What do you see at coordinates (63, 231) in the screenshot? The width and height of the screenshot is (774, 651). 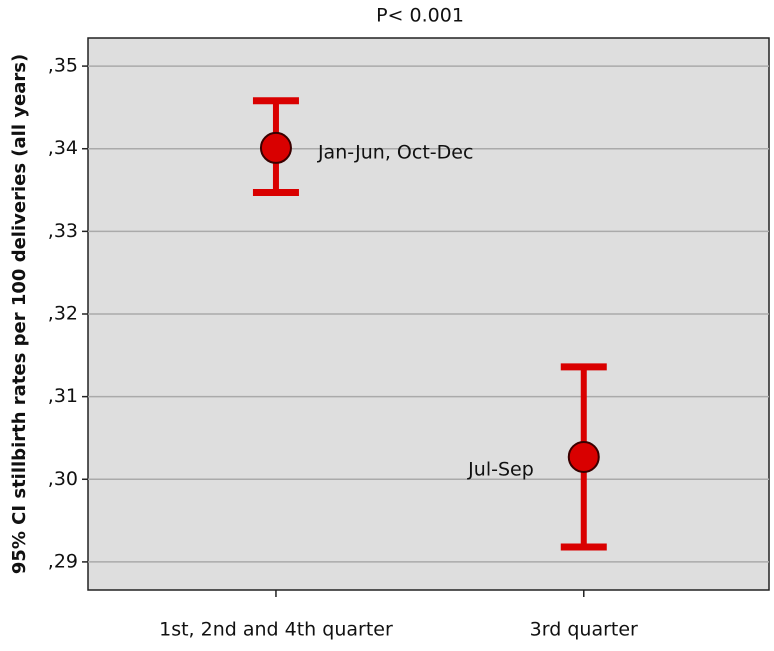 I see `y-tick-label: ,33` at bounding box center [63, 231].